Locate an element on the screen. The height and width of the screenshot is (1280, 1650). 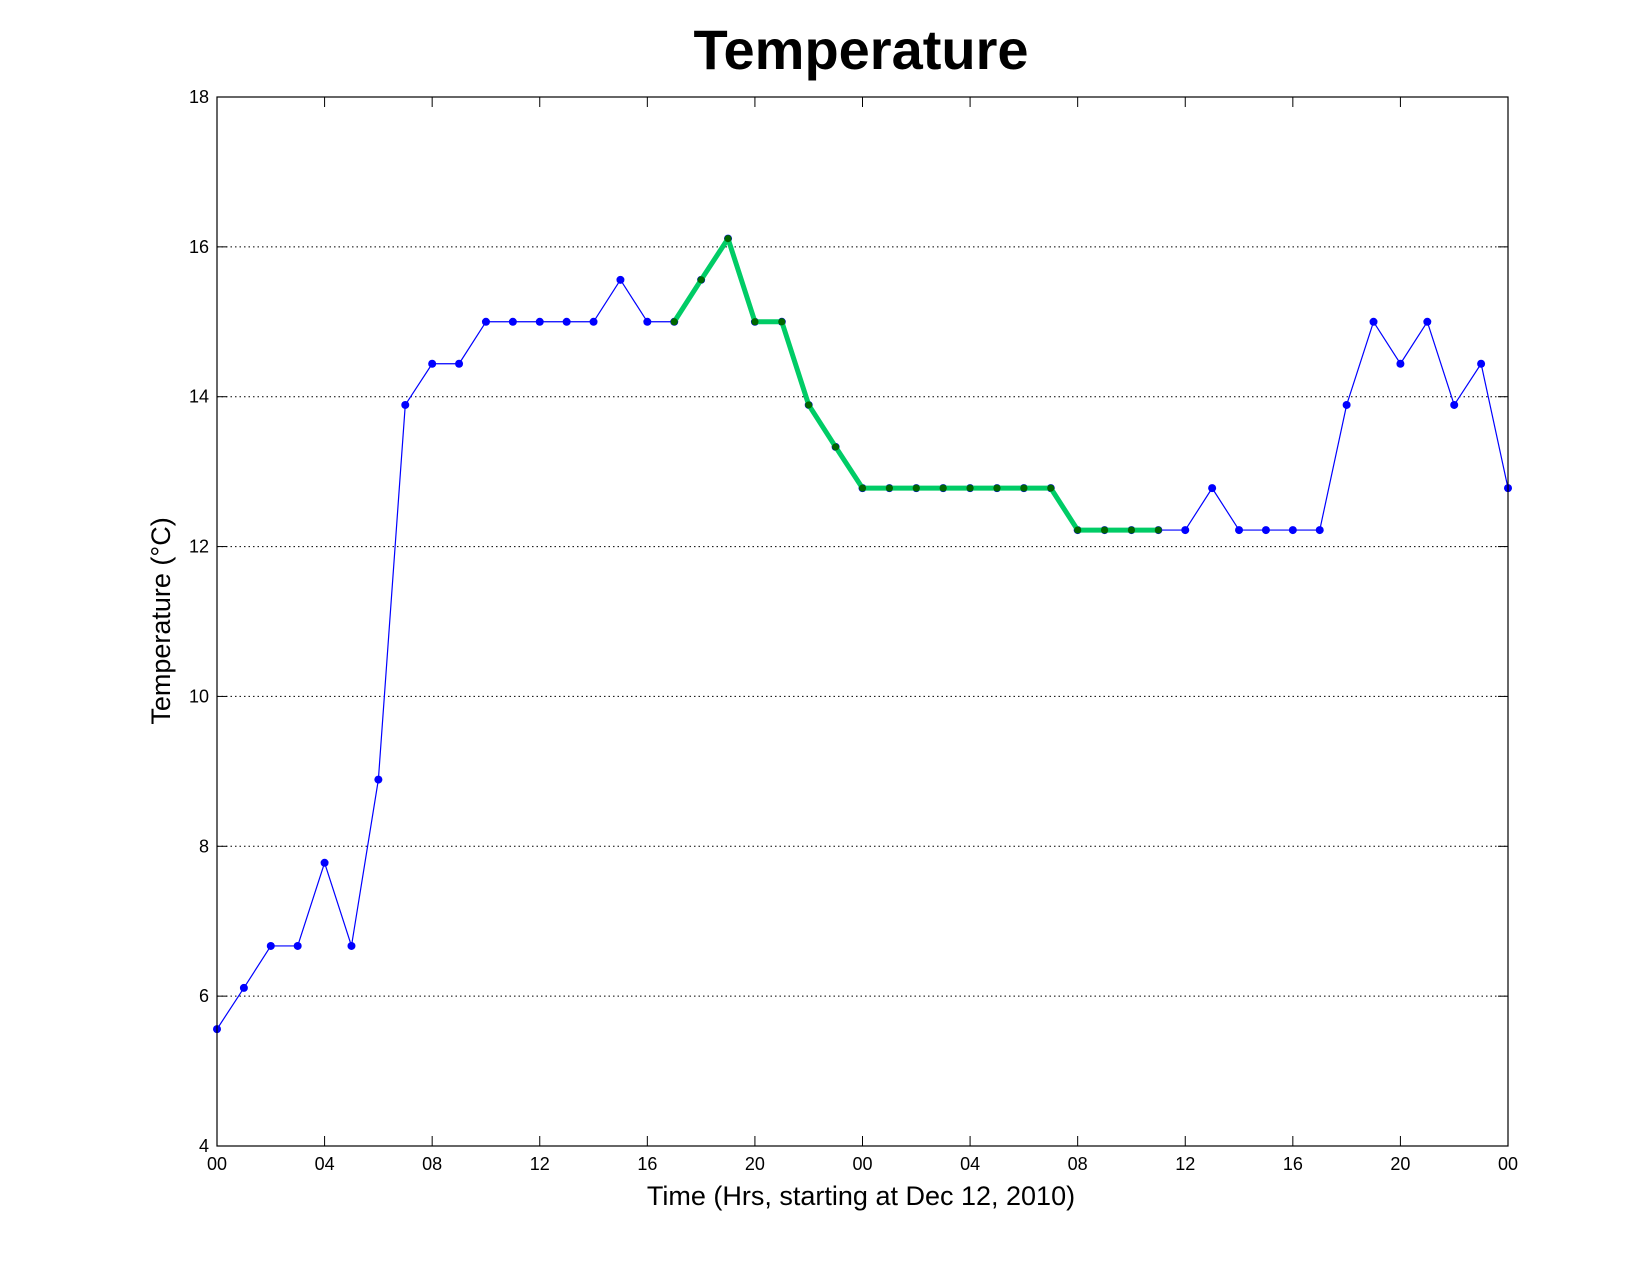
y-tick-label: 16 is located at coordinates (199, 247).